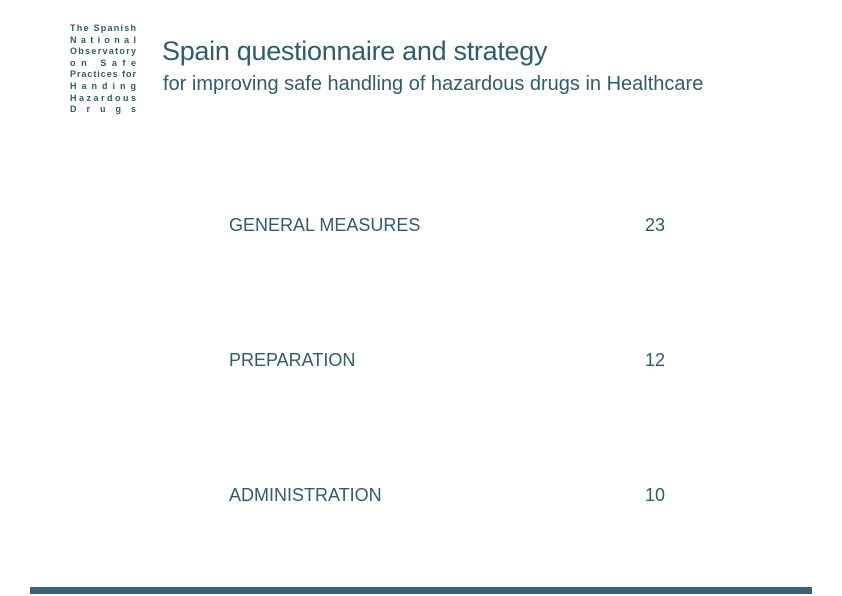 The image size is (842, 596). Describe the element at coordinates (654, 225) in the screenshot. I see `measure-value: 23` at that location.